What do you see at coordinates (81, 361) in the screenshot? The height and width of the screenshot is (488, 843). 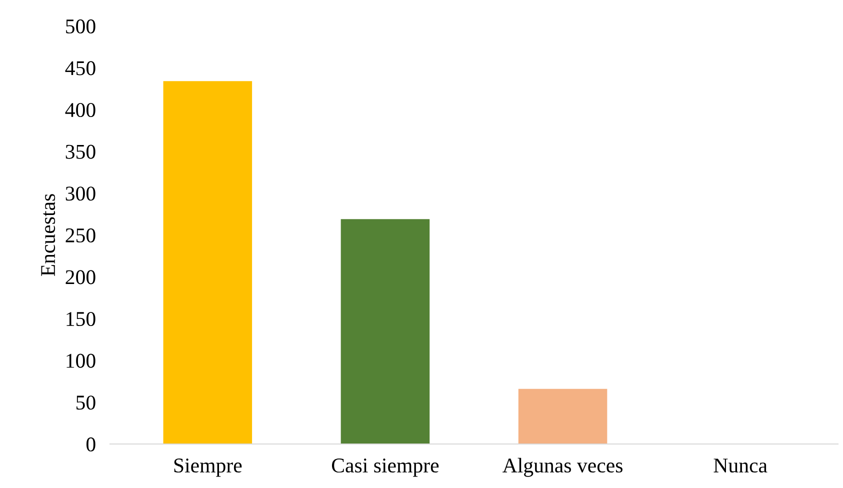 I see `y-tick-label: 100` at bounding box center [81, 361].